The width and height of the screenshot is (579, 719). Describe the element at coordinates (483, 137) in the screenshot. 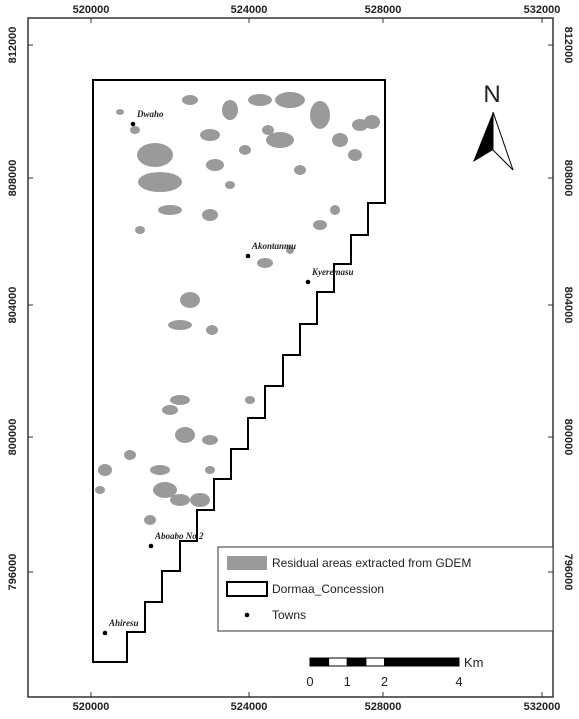

I see `arrow-left` at that location.